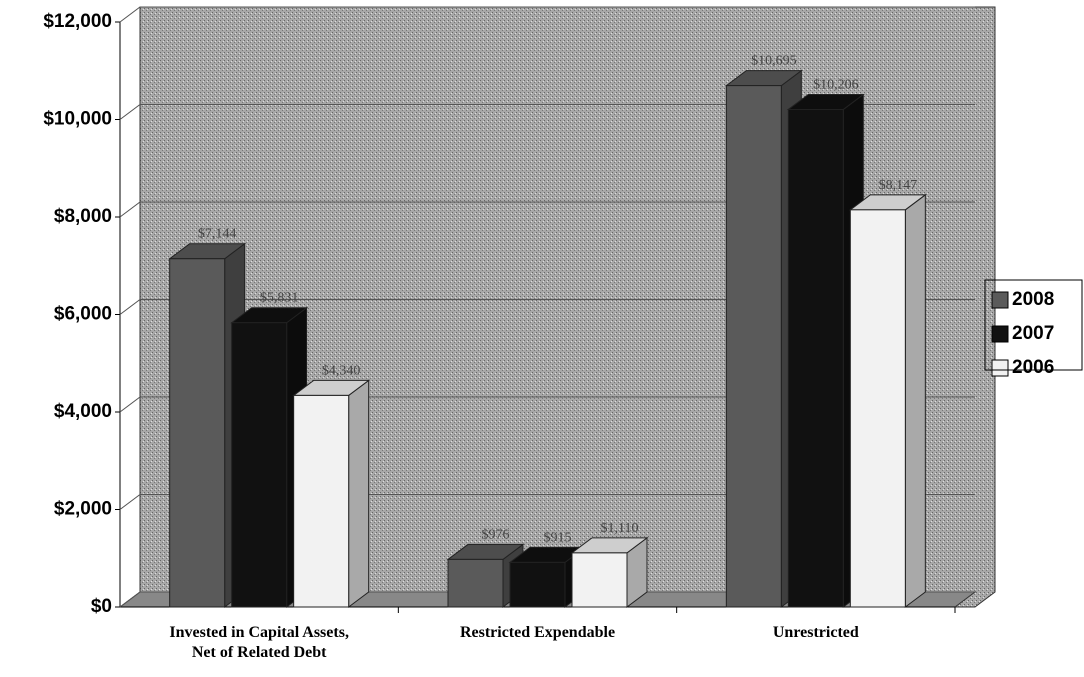 The image size is (1084, 677). Describe the element at coordinates (279, 298) in the screenshot. I see `data-label: $5,831` at that location.